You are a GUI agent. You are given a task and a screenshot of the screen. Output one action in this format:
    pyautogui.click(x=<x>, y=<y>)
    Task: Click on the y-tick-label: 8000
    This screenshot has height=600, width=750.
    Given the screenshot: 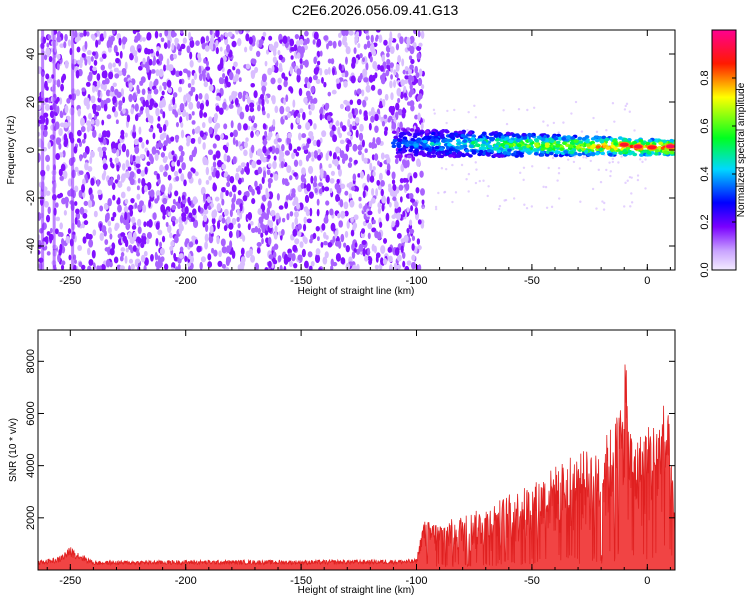 What is the action you would take?
    pyautogui.click(x=31, y=361)
    